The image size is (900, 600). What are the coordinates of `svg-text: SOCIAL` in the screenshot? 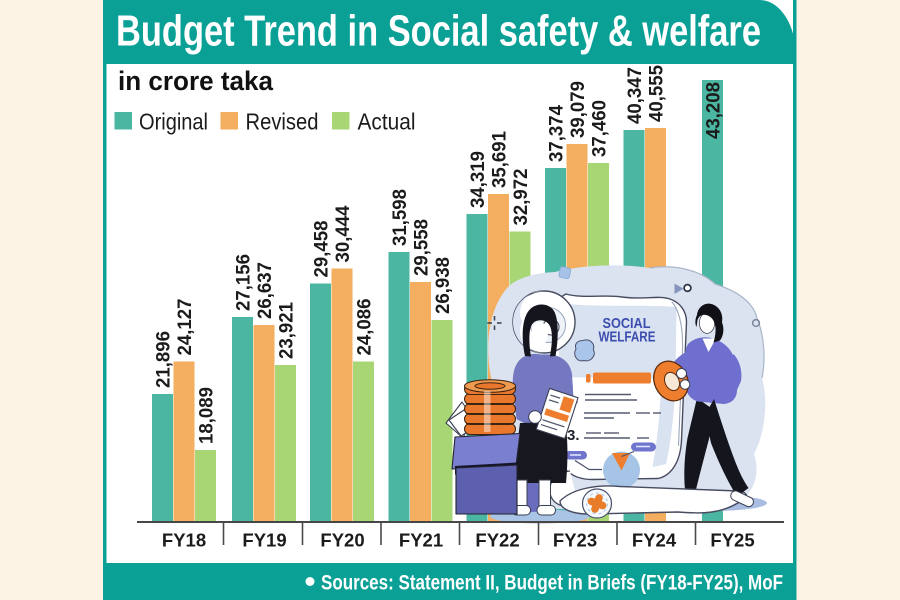 It's located at (627, 323).